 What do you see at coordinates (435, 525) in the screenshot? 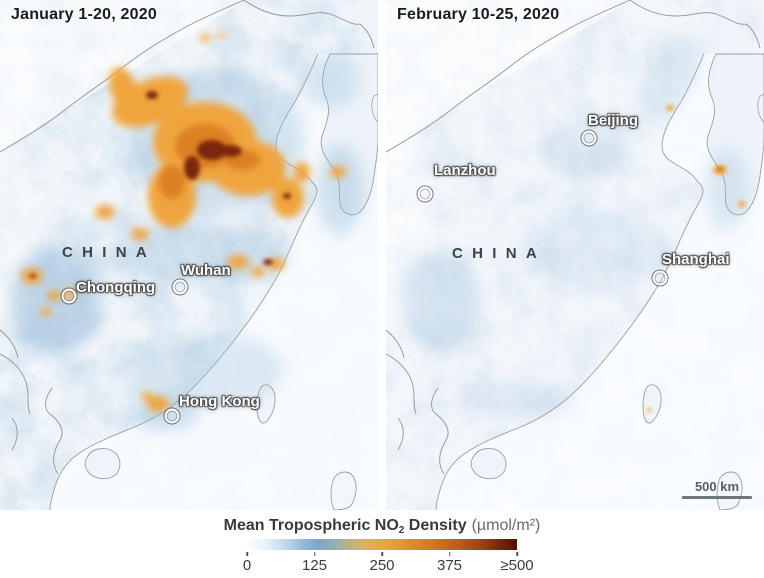
I see `legend-title-tail: Density` at bounding box center [435, 525].